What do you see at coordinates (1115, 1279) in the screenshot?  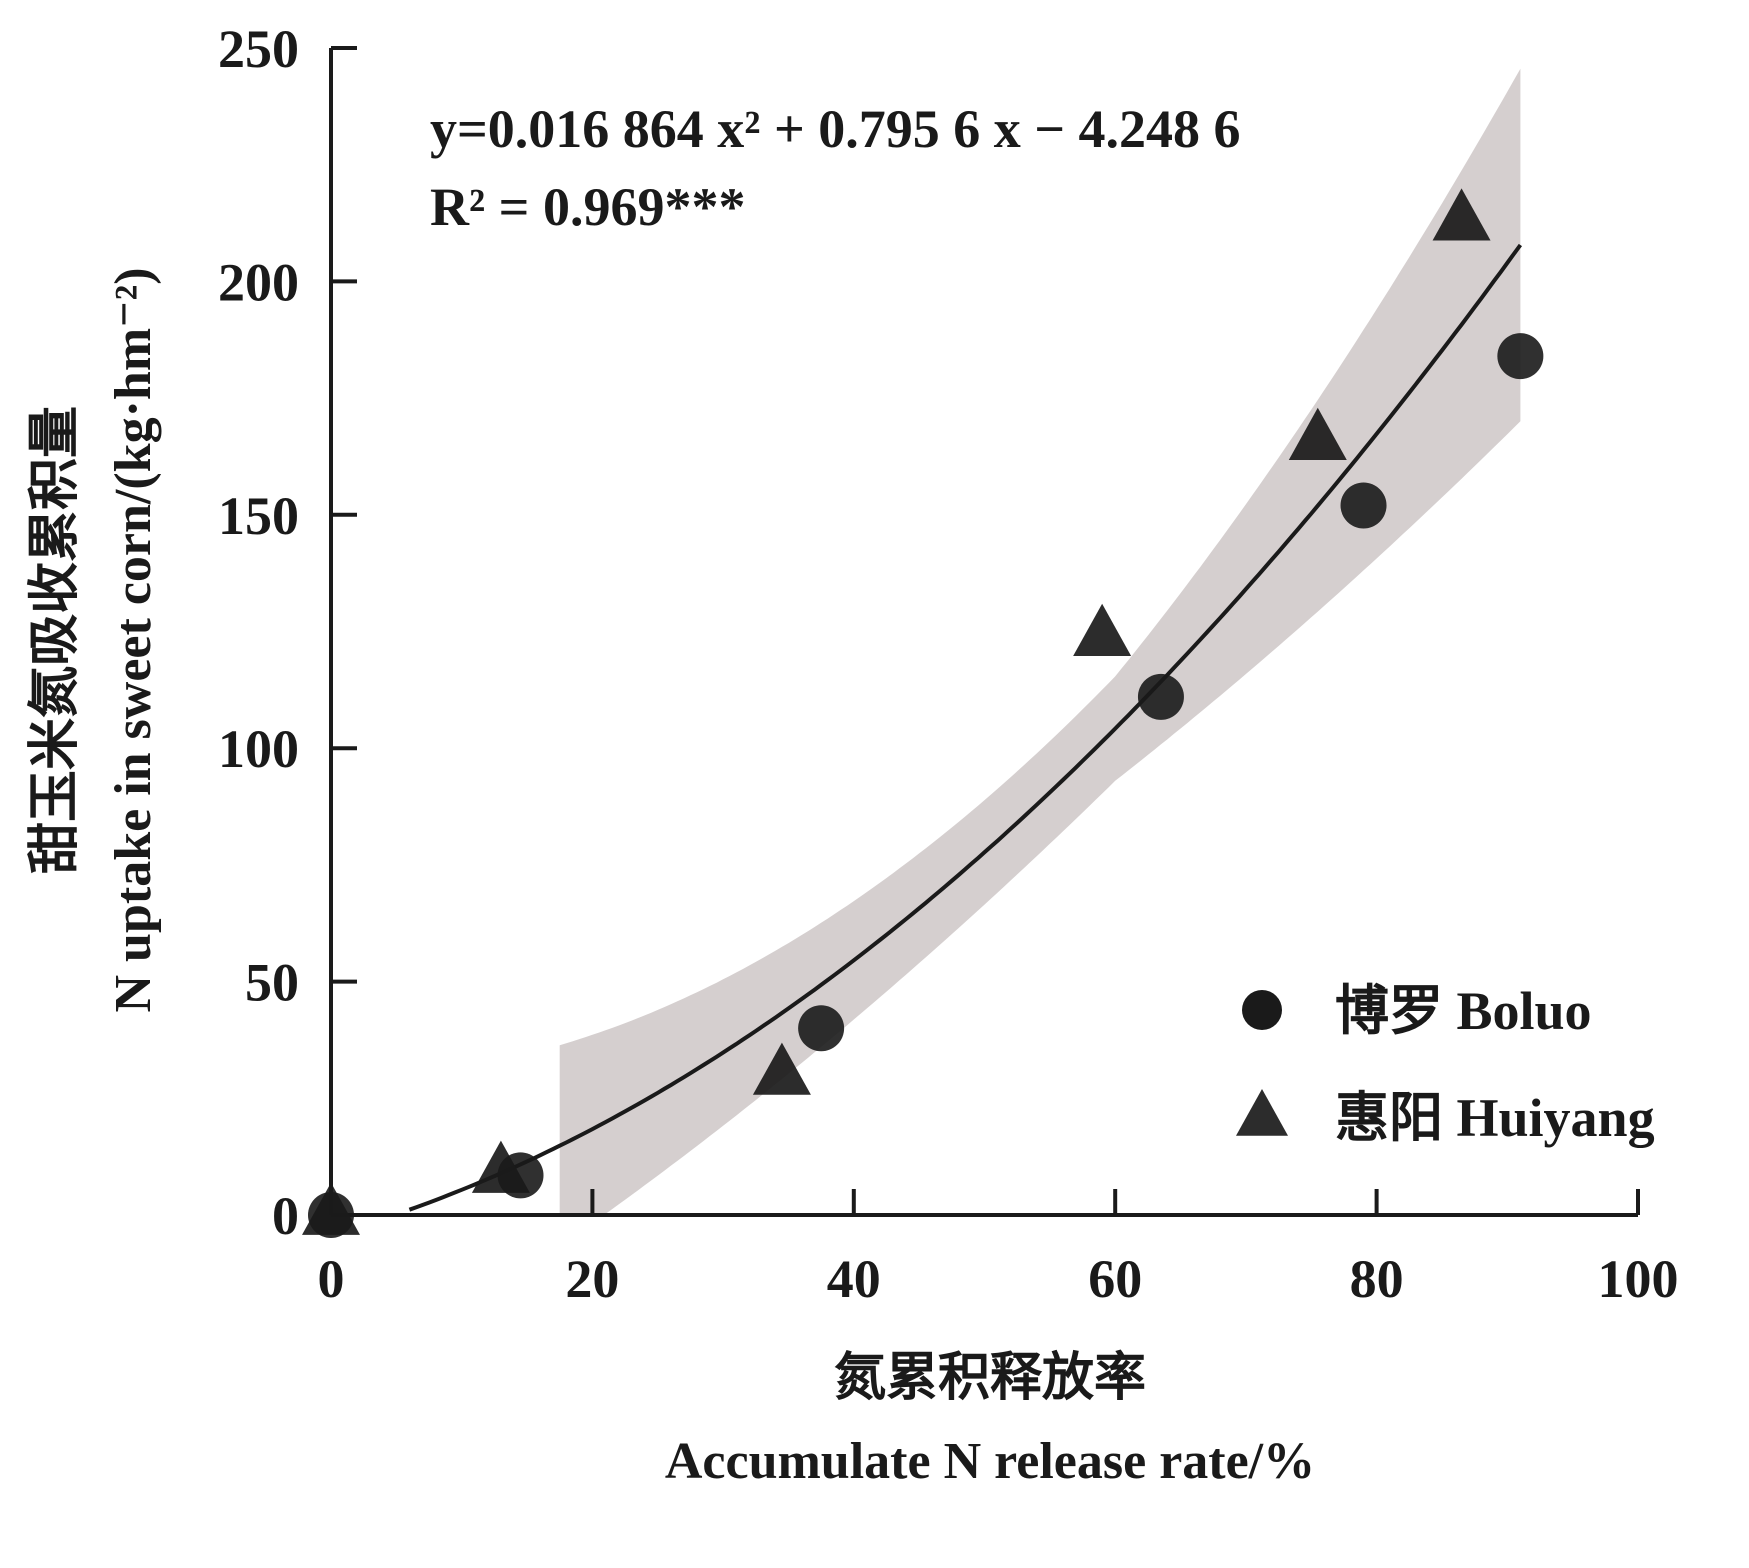 I see `x-tick-label: 60` at bounding box center [1115, 1279].